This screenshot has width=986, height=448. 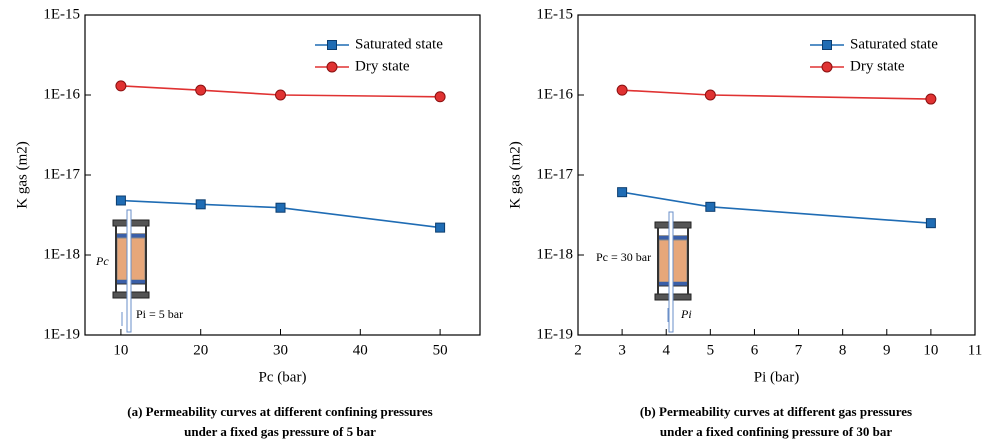 What do you see at coordinates (799, 350) in the screenshot?
I see `x-tick-label: 7` at bounding box center [799, 350].